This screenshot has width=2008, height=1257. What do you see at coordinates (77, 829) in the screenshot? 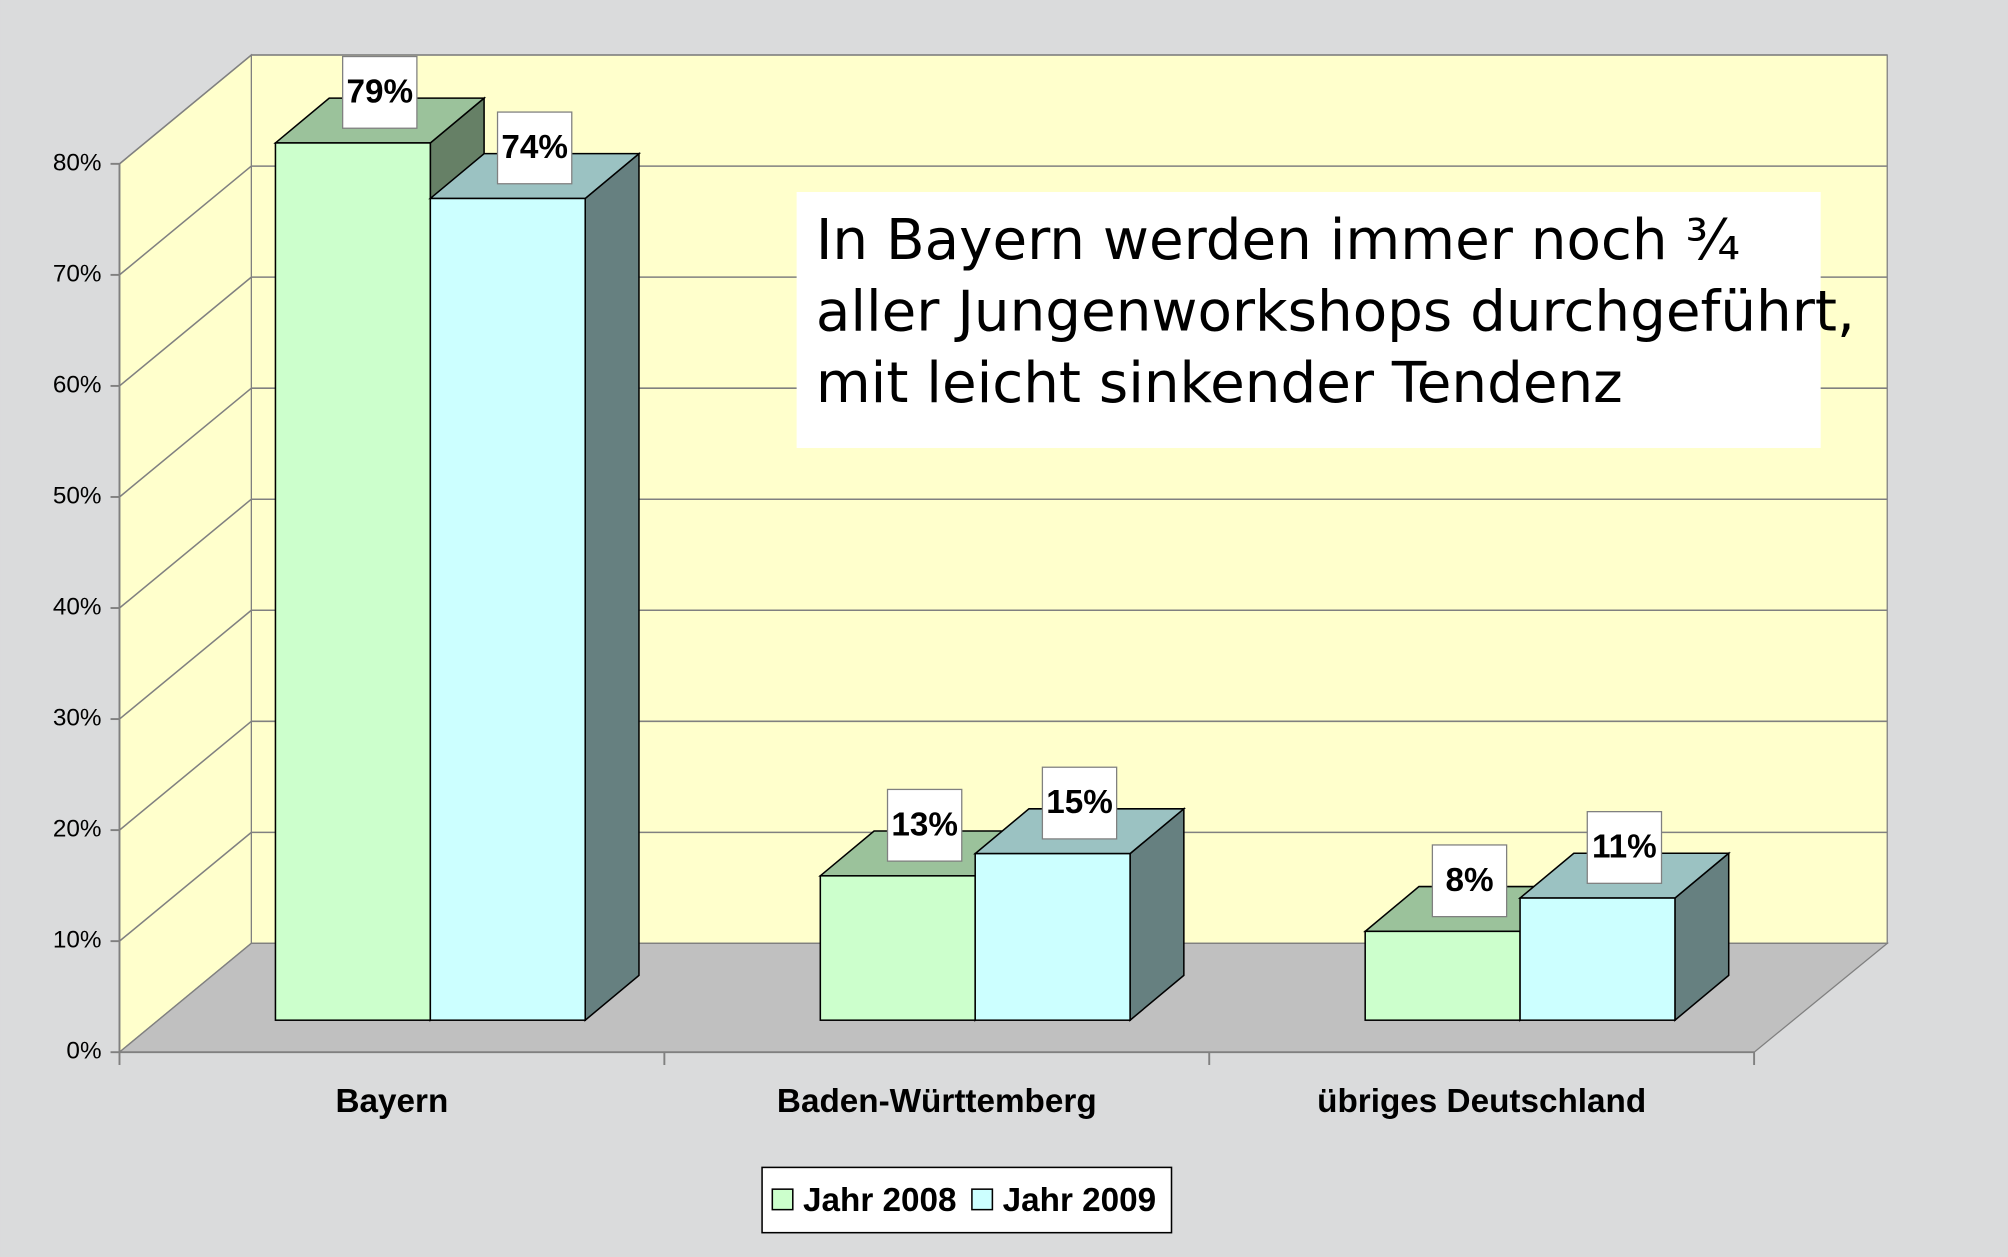
I see `y-tick-label: 20%` at bounding box center [77, 829].